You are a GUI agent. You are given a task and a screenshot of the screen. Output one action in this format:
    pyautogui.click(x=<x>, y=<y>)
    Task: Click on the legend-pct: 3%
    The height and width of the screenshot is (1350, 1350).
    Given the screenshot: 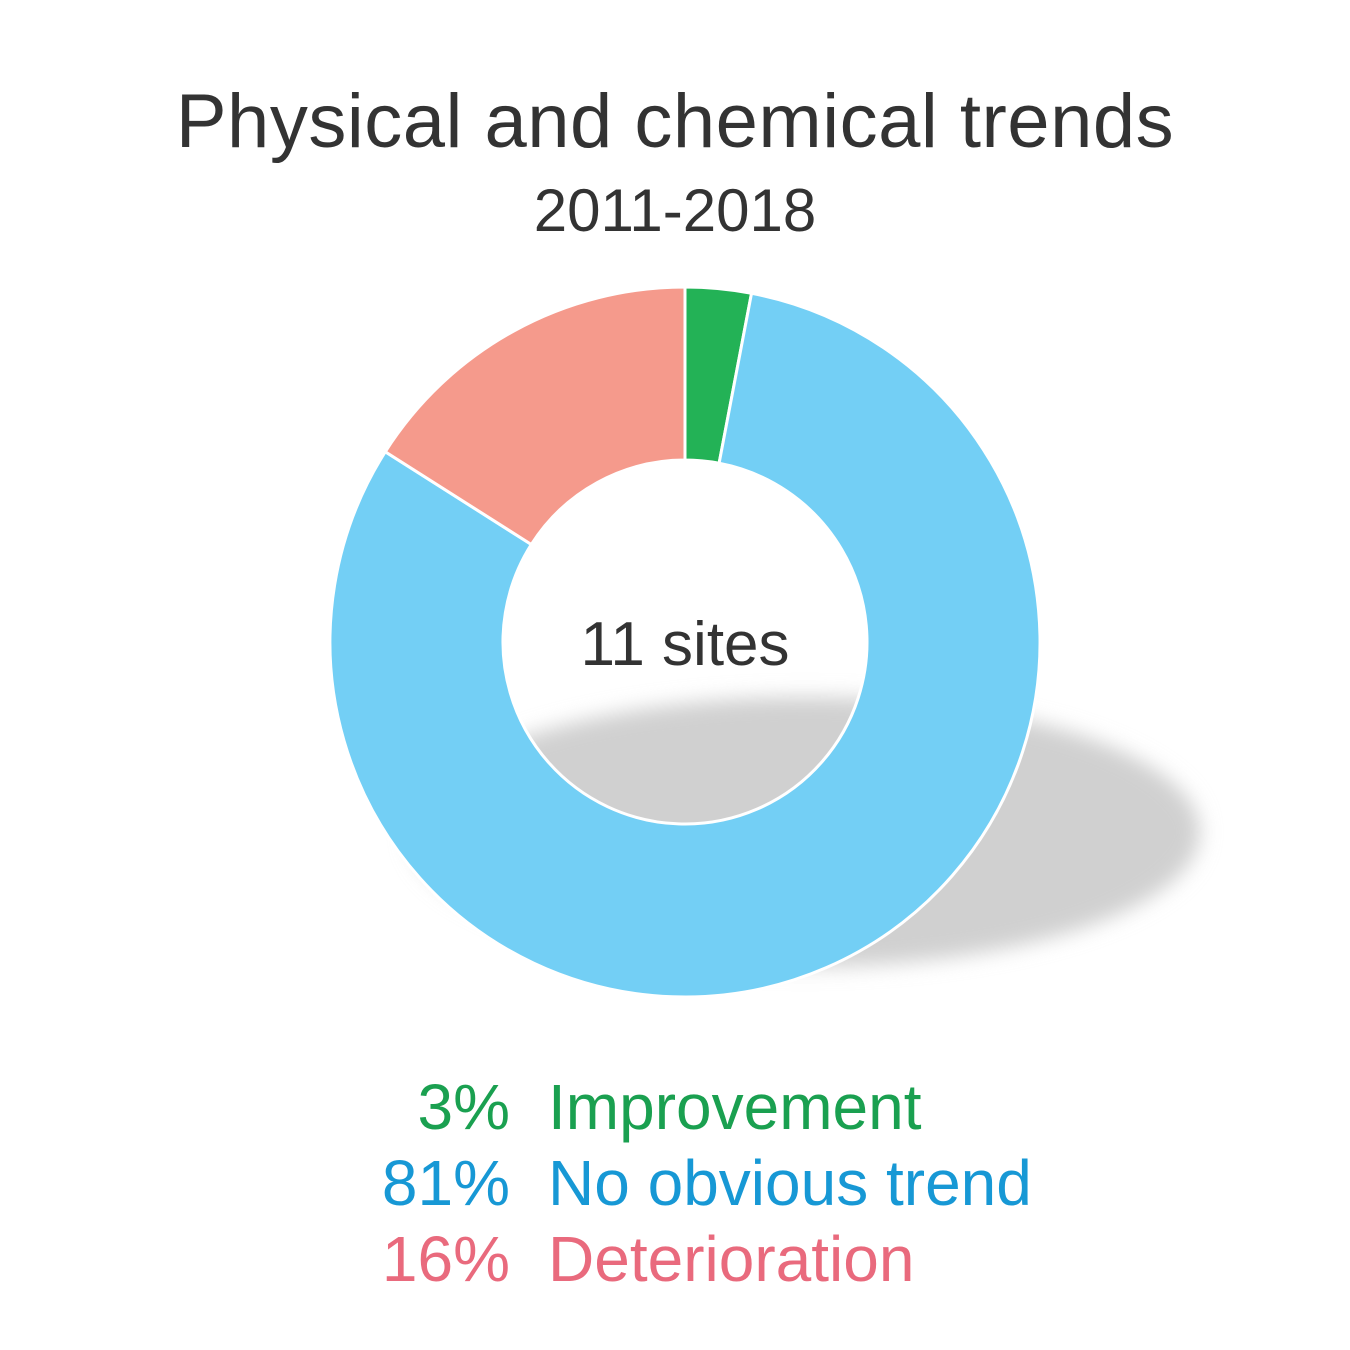 What is the action you would take?
    pyautogui.click(x=464, y=1107)
    